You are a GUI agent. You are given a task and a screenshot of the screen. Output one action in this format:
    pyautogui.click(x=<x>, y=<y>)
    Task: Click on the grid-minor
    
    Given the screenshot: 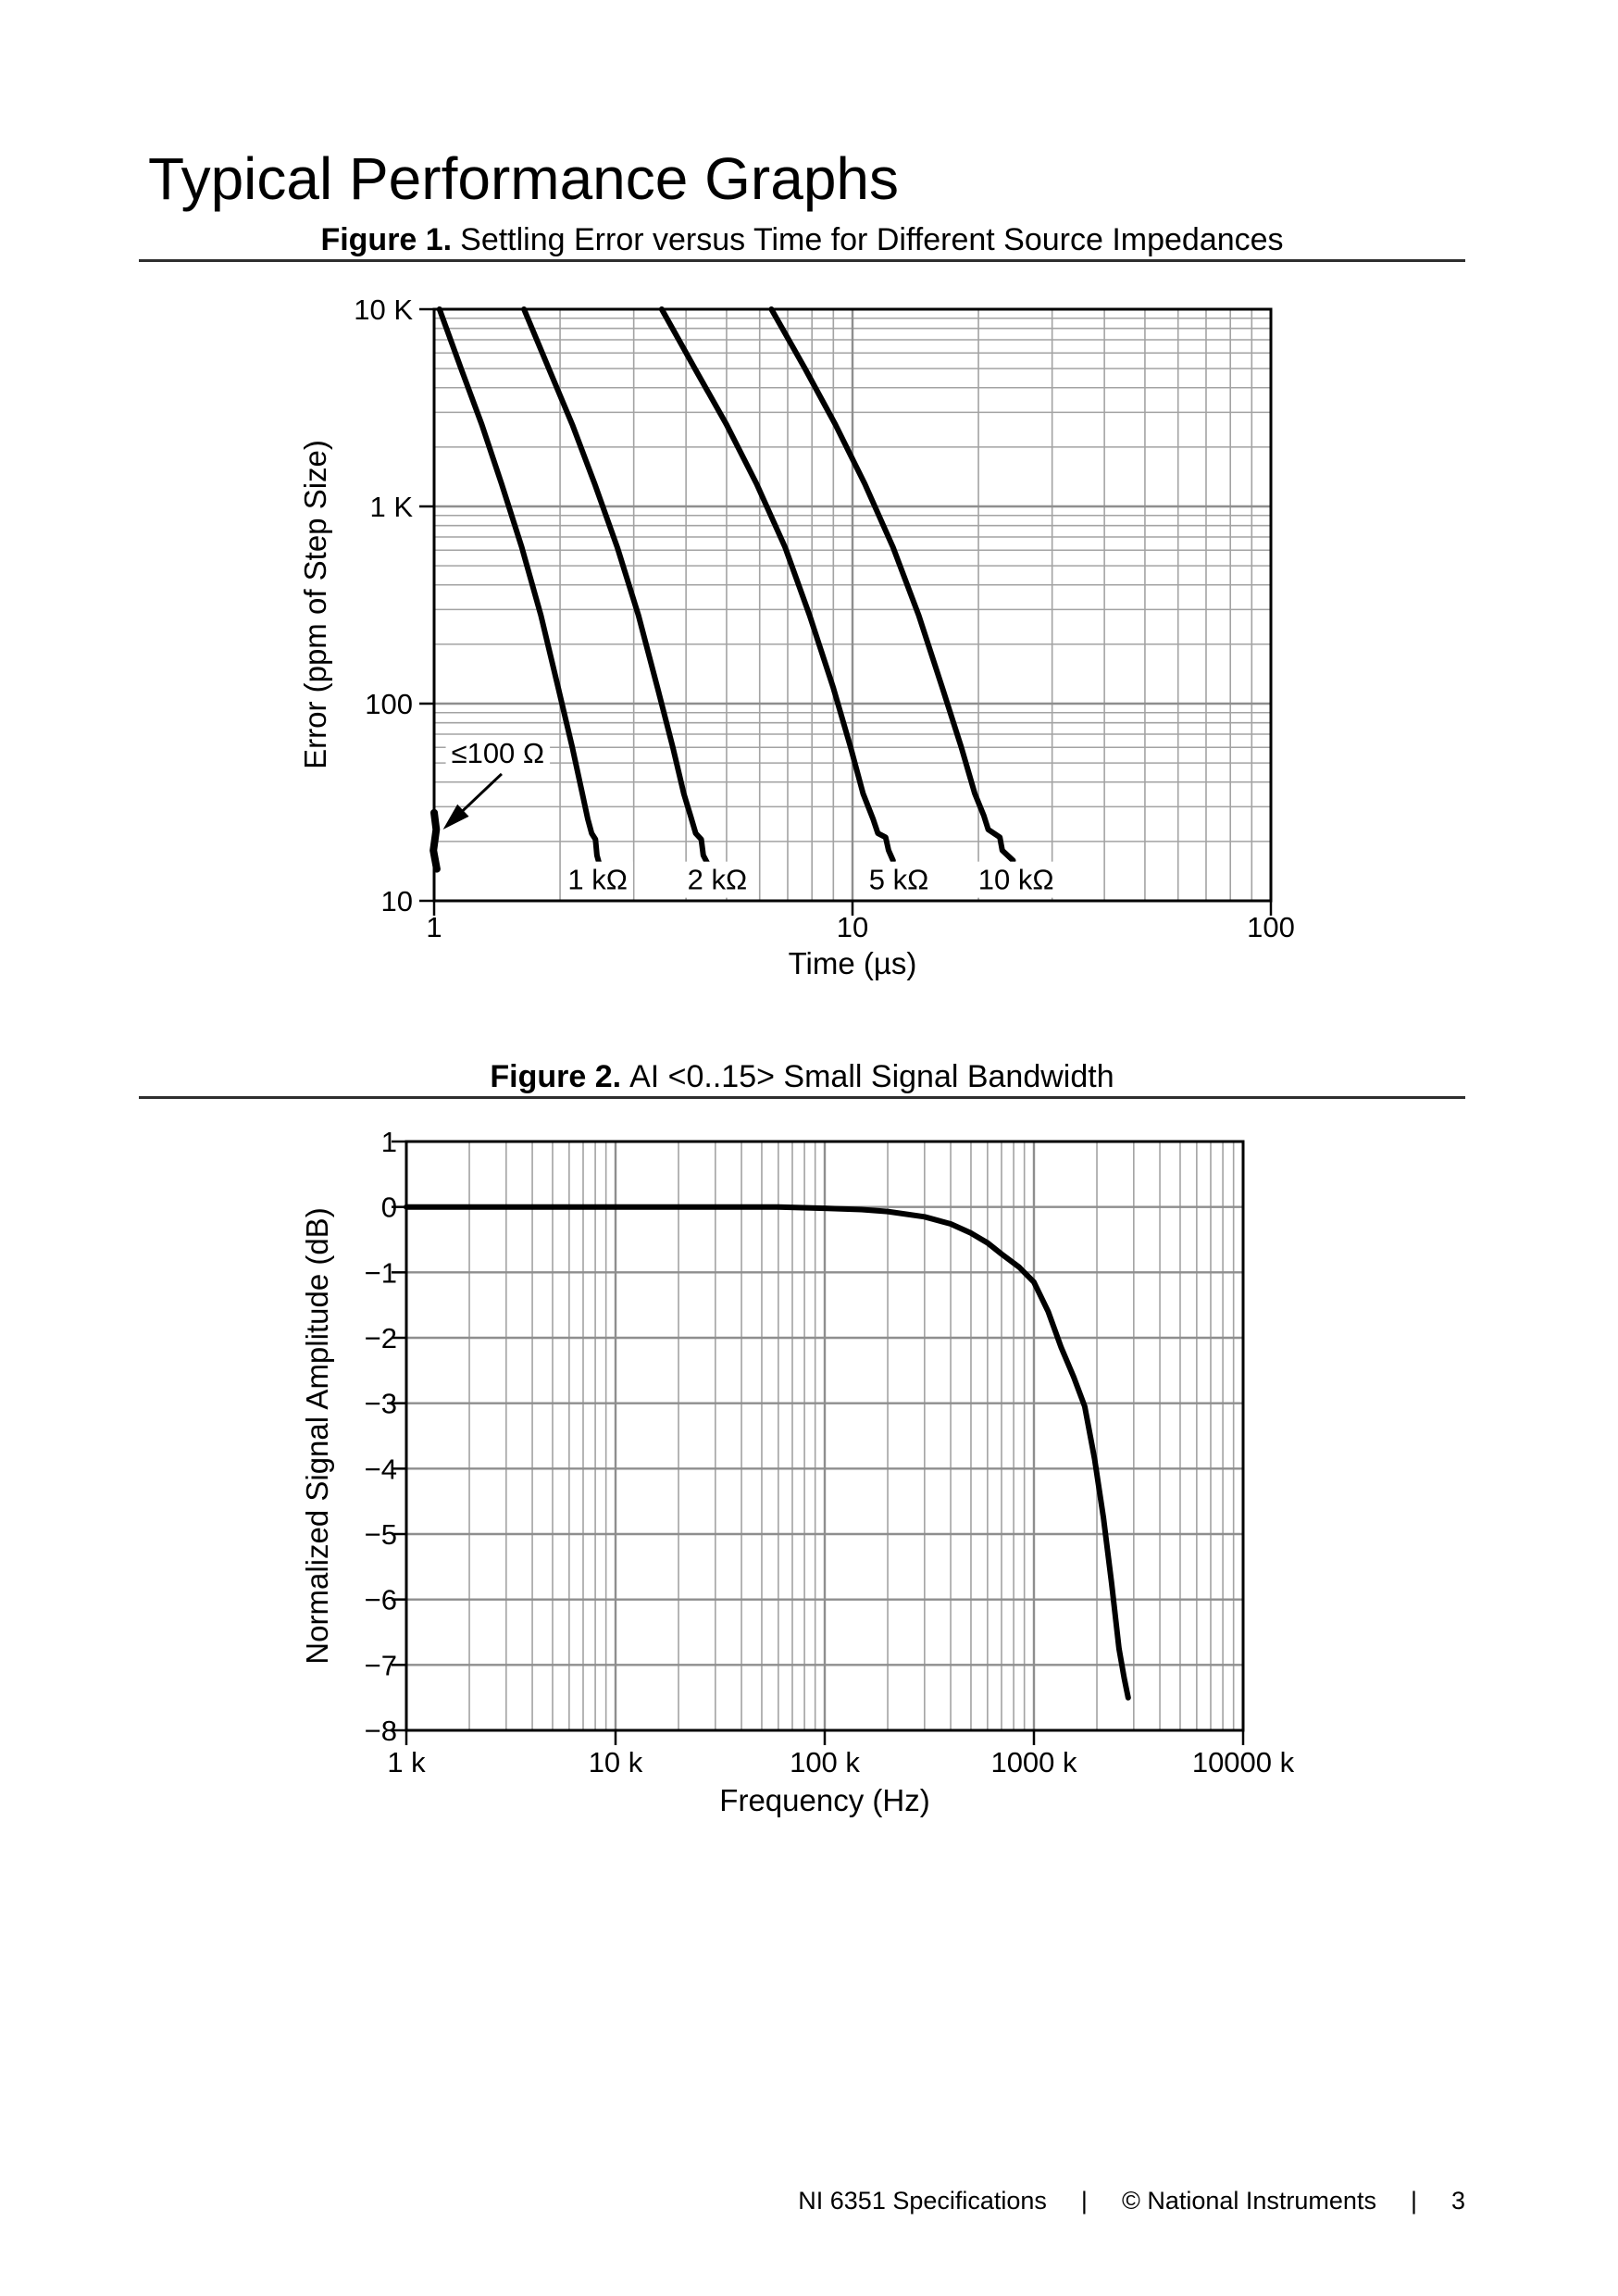 What is the action you would take?
    pyautogui.click(x=851, y=1436)
    